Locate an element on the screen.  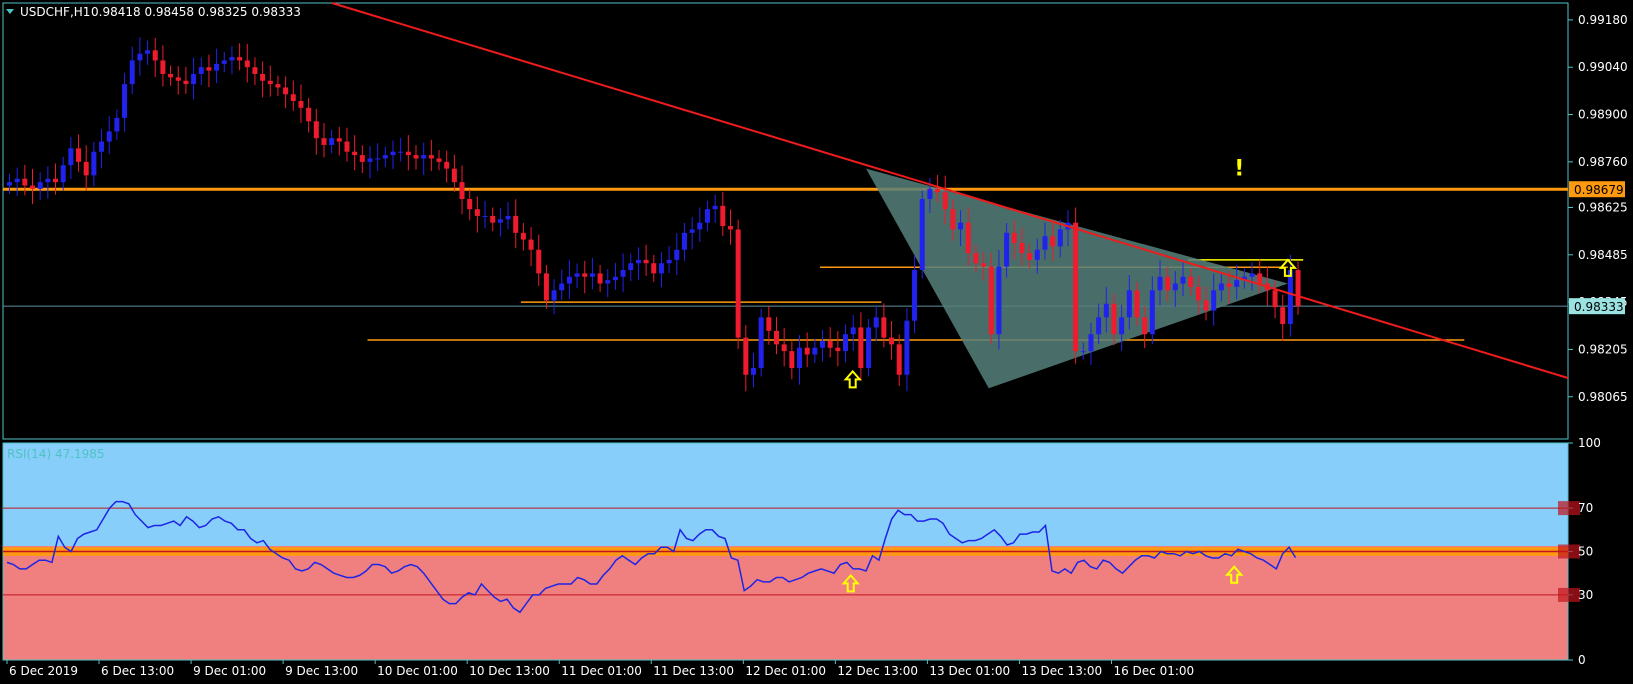
time-tick-label: 11 Dec 13:00 is located at coordinates (693, 671).